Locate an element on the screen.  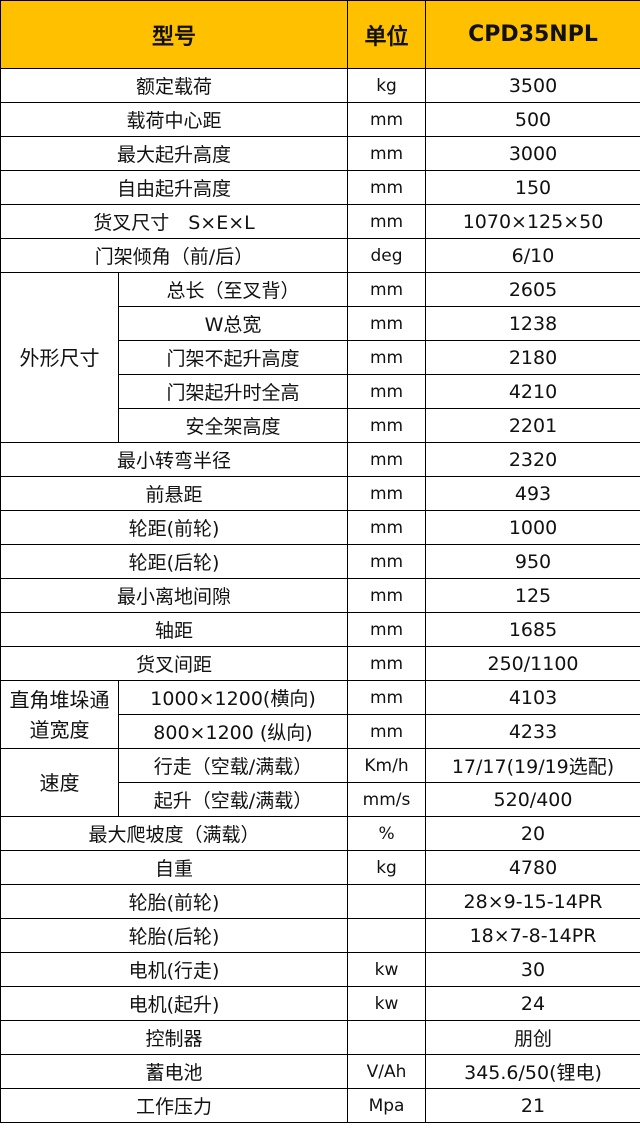
header-unit: 单位 is located at coordinates (387, 34).